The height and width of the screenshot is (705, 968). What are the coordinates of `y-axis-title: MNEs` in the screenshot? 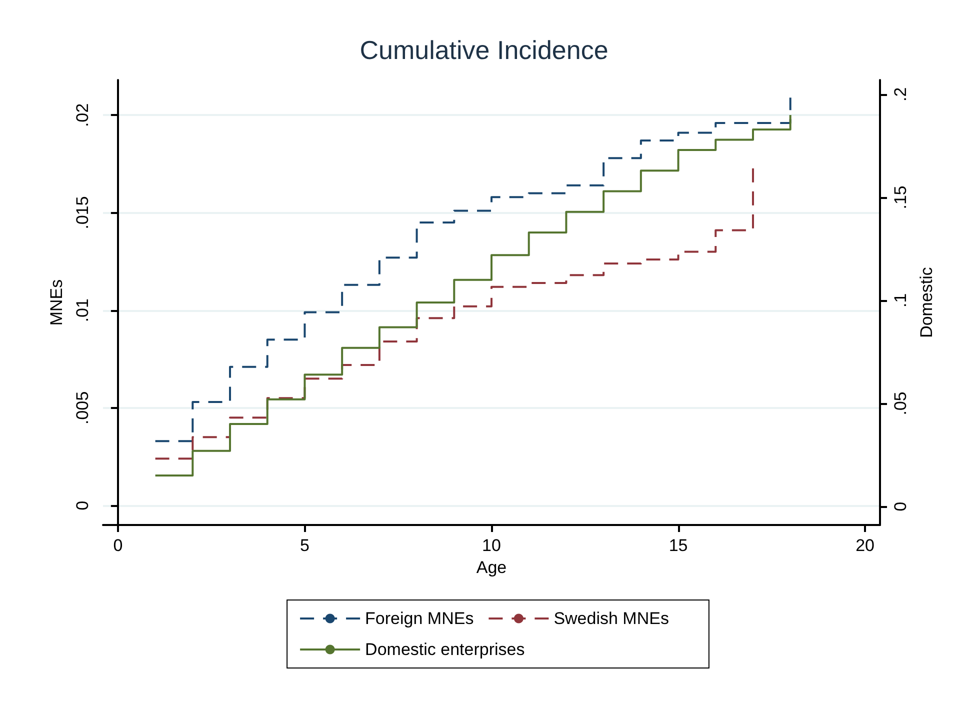 It's located at (56, 302).